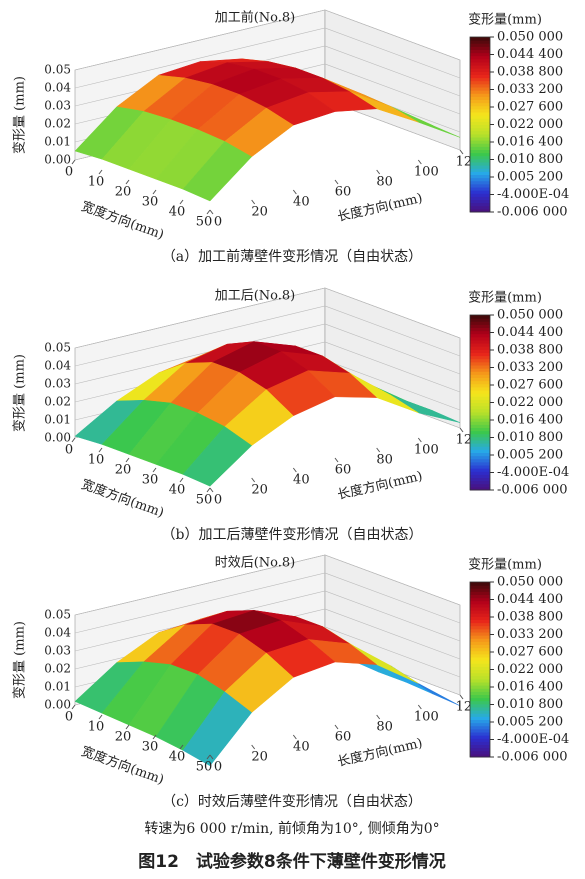 The width and height of the screenshot is (585, 879). I want to click on y-tick-label: 0, so click(69, 450).